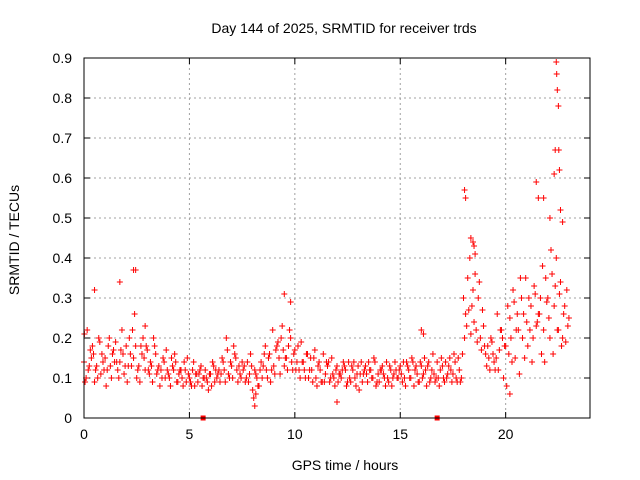  What do you see at coordinates (14, 240) in the screenshot?
I see `y-axis-label: SRMTID / TECUs` at bounding box center [14, 240].